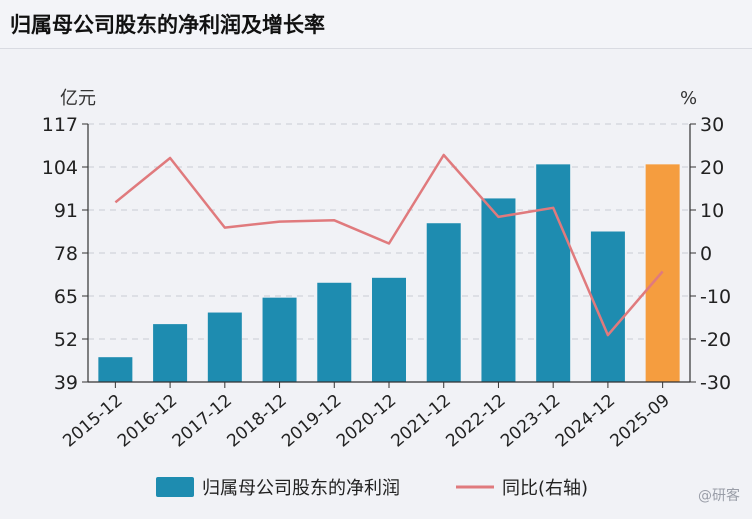  Describe the element at coordinates (530, 421) in the screenshot. I see `x-tick-label: 2023-12` at that location.